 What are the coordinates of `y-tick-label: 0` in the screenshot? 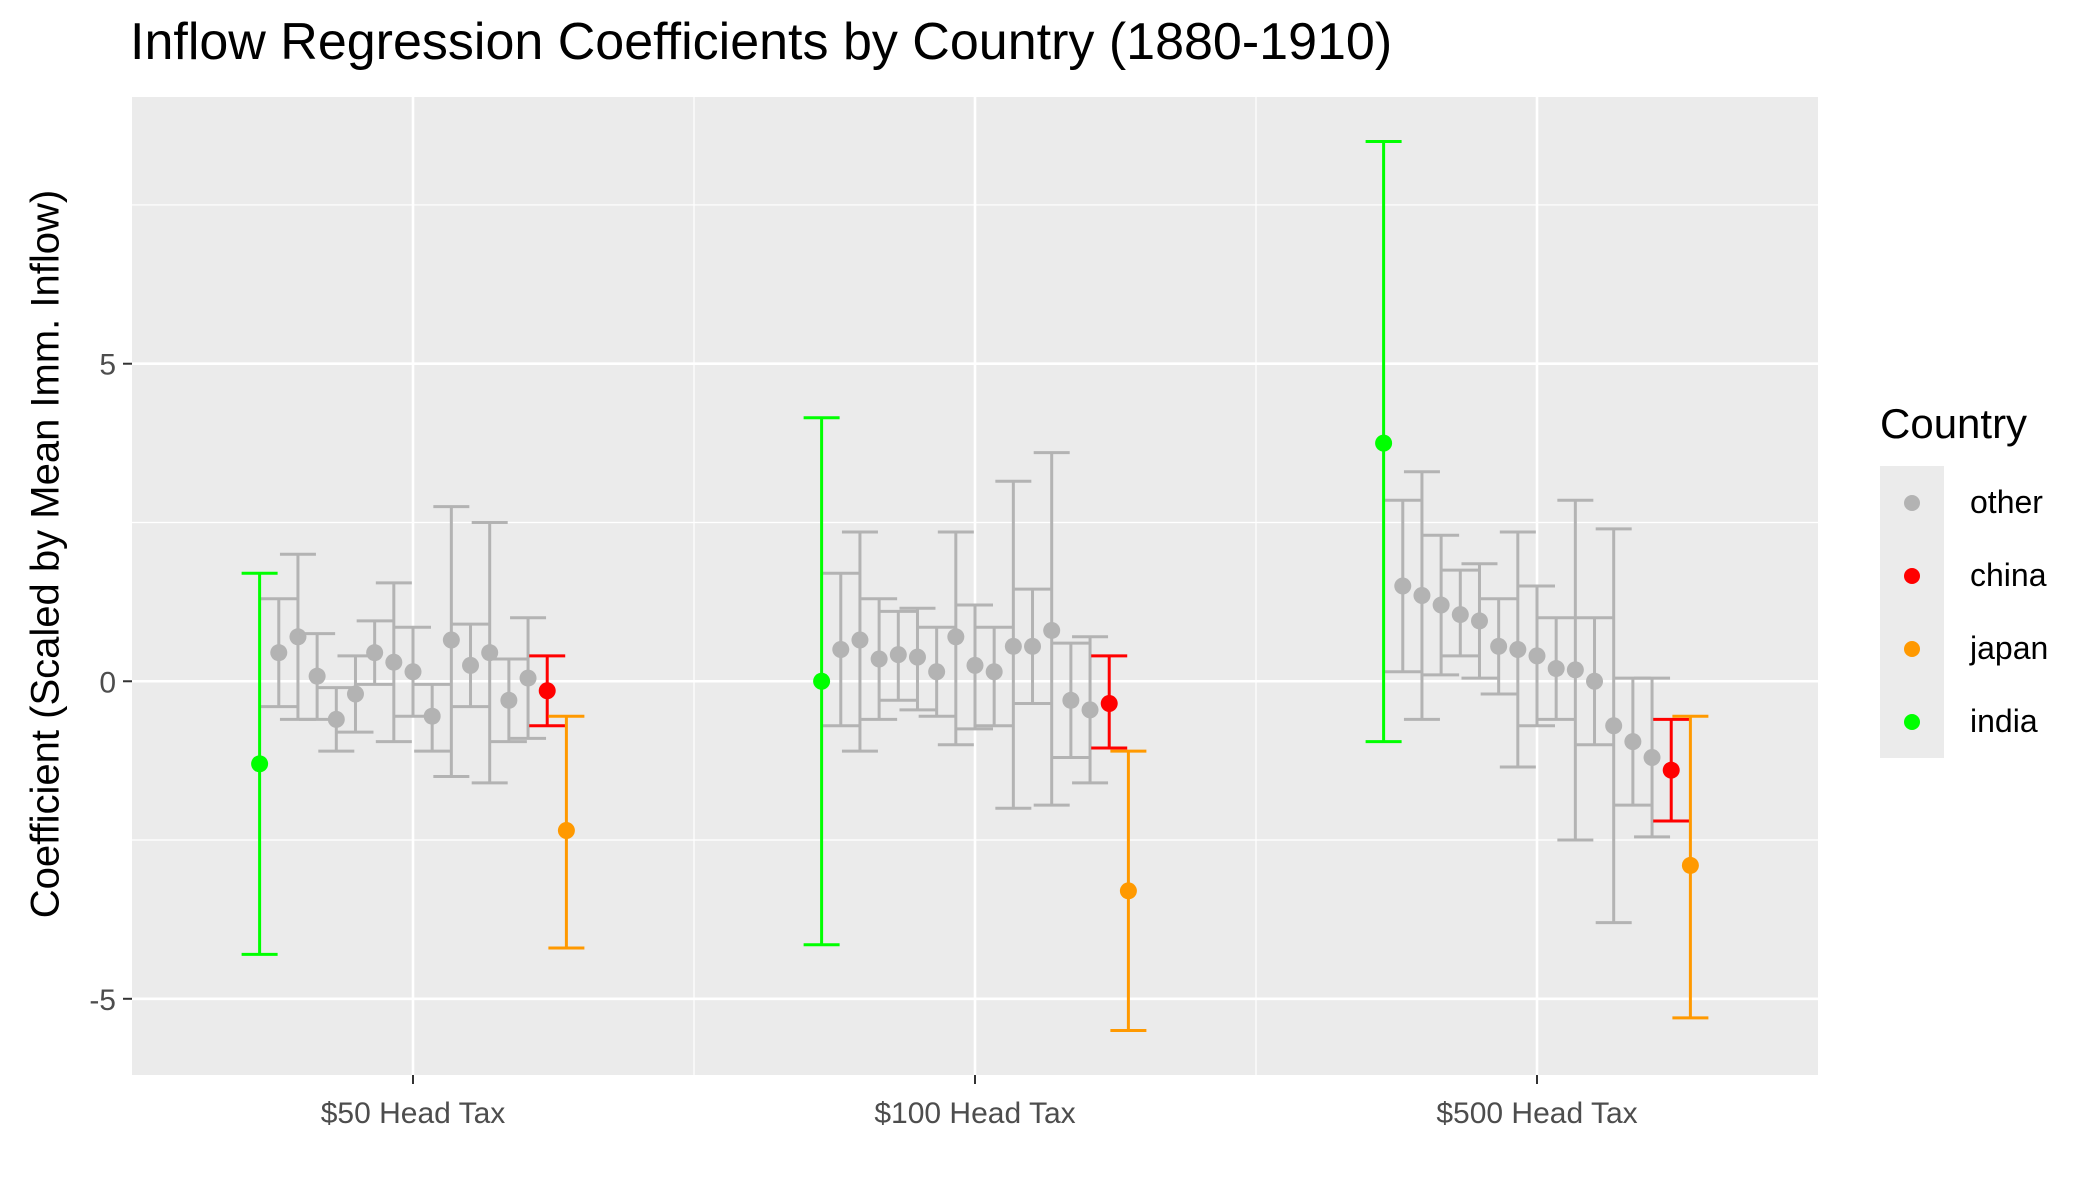 It's located at (107, 682).